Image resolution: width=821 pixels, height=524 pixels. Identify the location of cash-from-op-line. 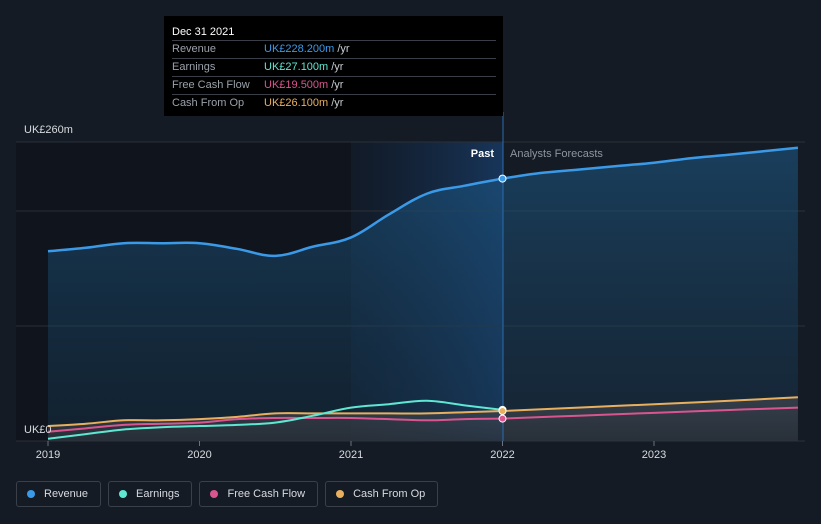
(275, 418).